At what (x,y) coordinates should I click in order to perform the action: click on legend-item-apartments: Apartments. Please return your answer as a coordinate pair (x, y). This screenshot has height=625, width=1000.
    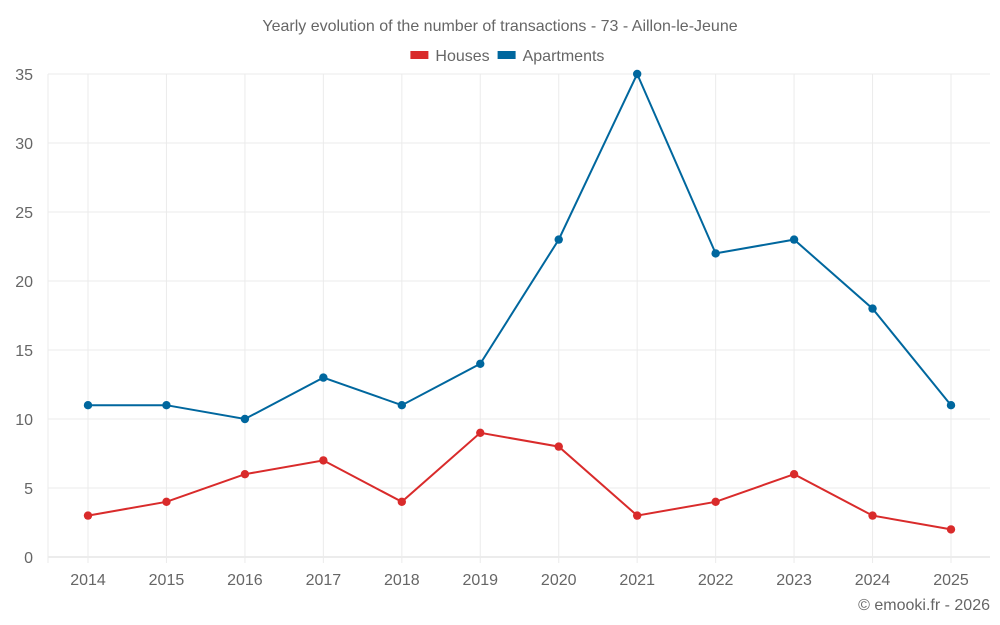
    Looking at the image, I should click on (551, 56).